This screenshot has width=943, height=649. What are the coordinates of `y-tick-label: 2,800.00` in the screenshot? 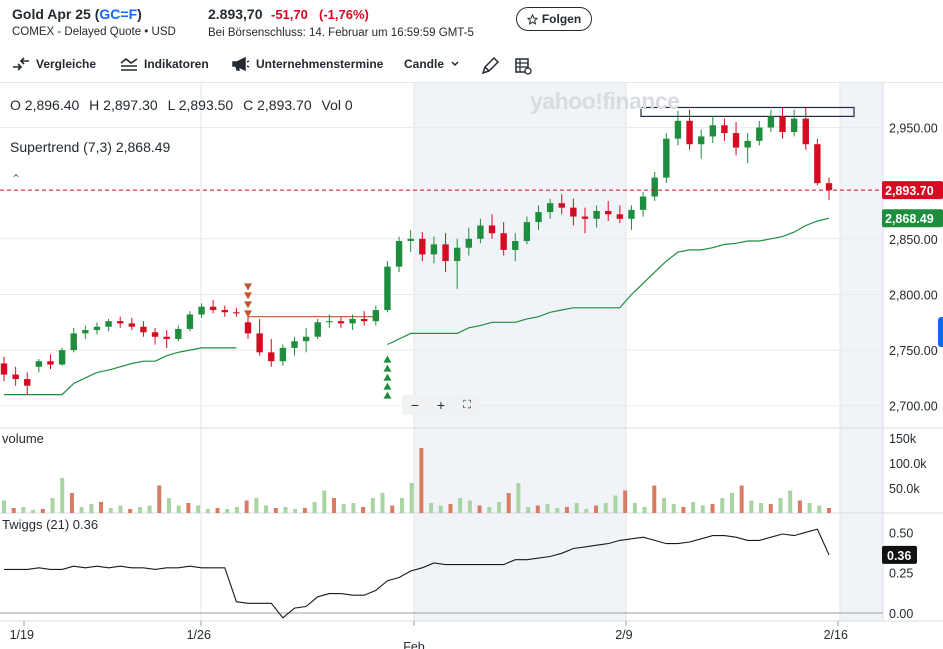 It's located at (913, 295).